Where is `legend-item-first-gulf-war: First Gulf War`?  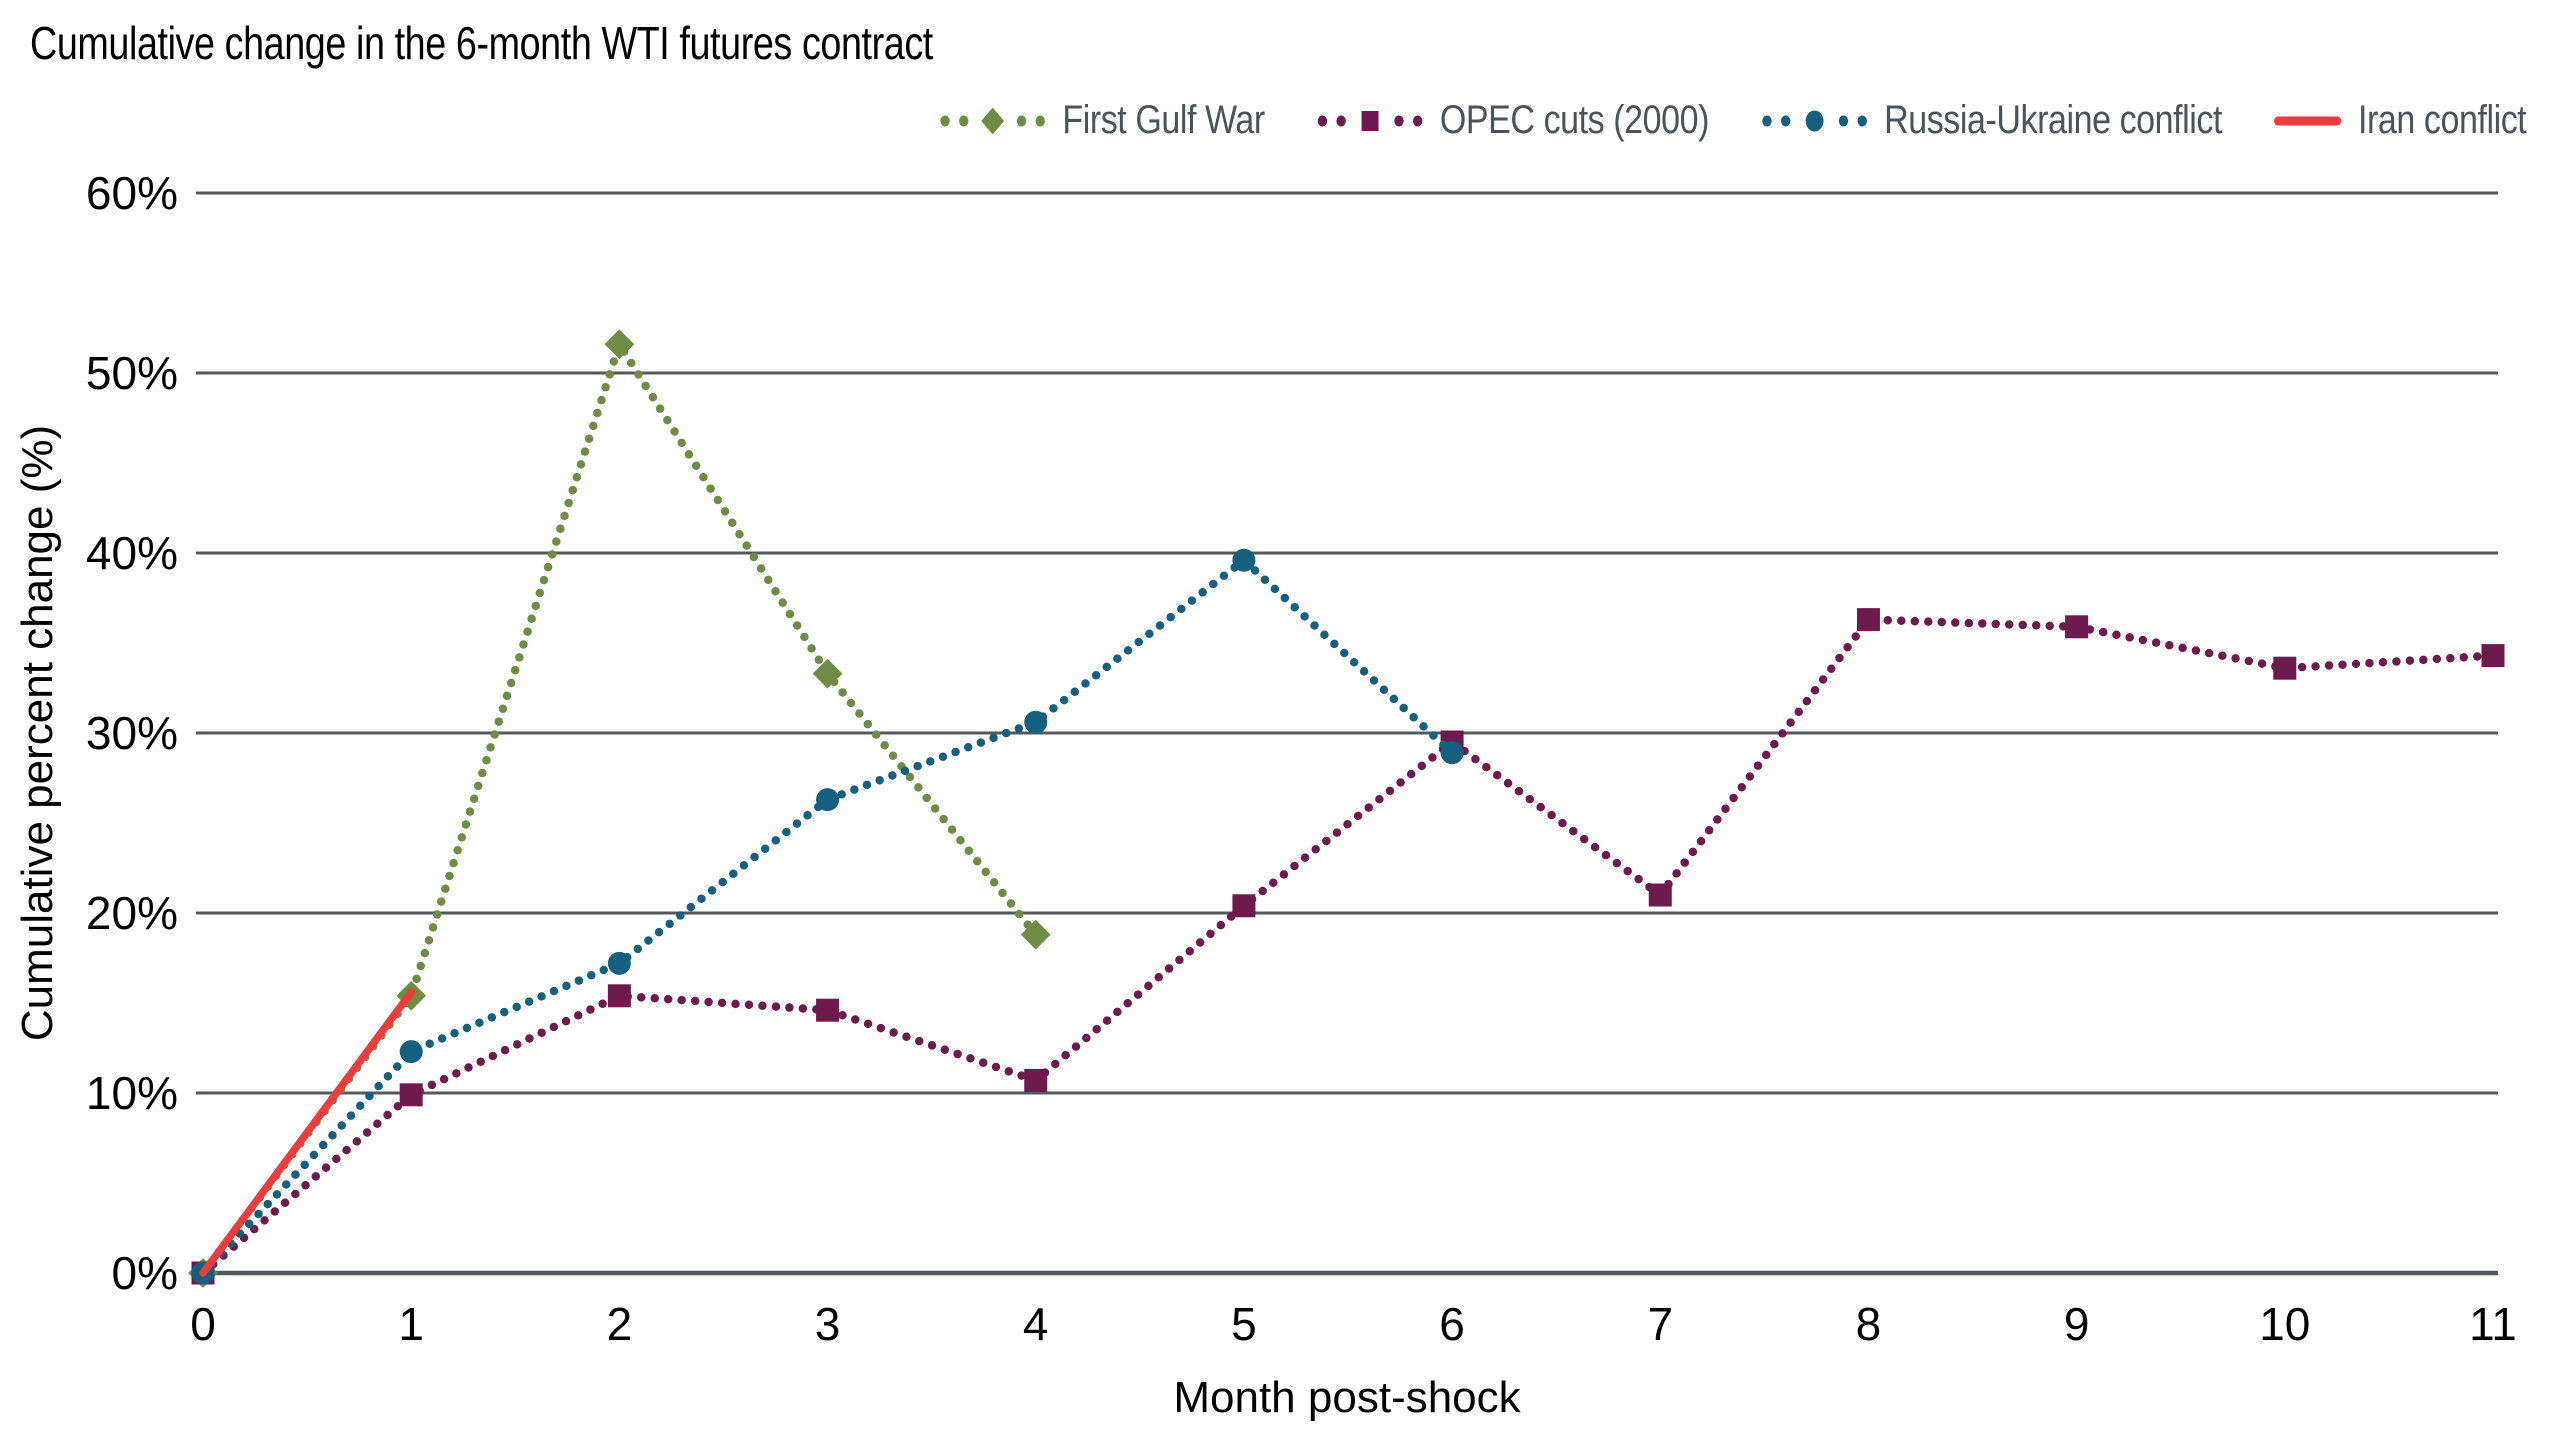
legend-item-first-gulf-war: First Gulf War is located at coordinates (1100, 120).